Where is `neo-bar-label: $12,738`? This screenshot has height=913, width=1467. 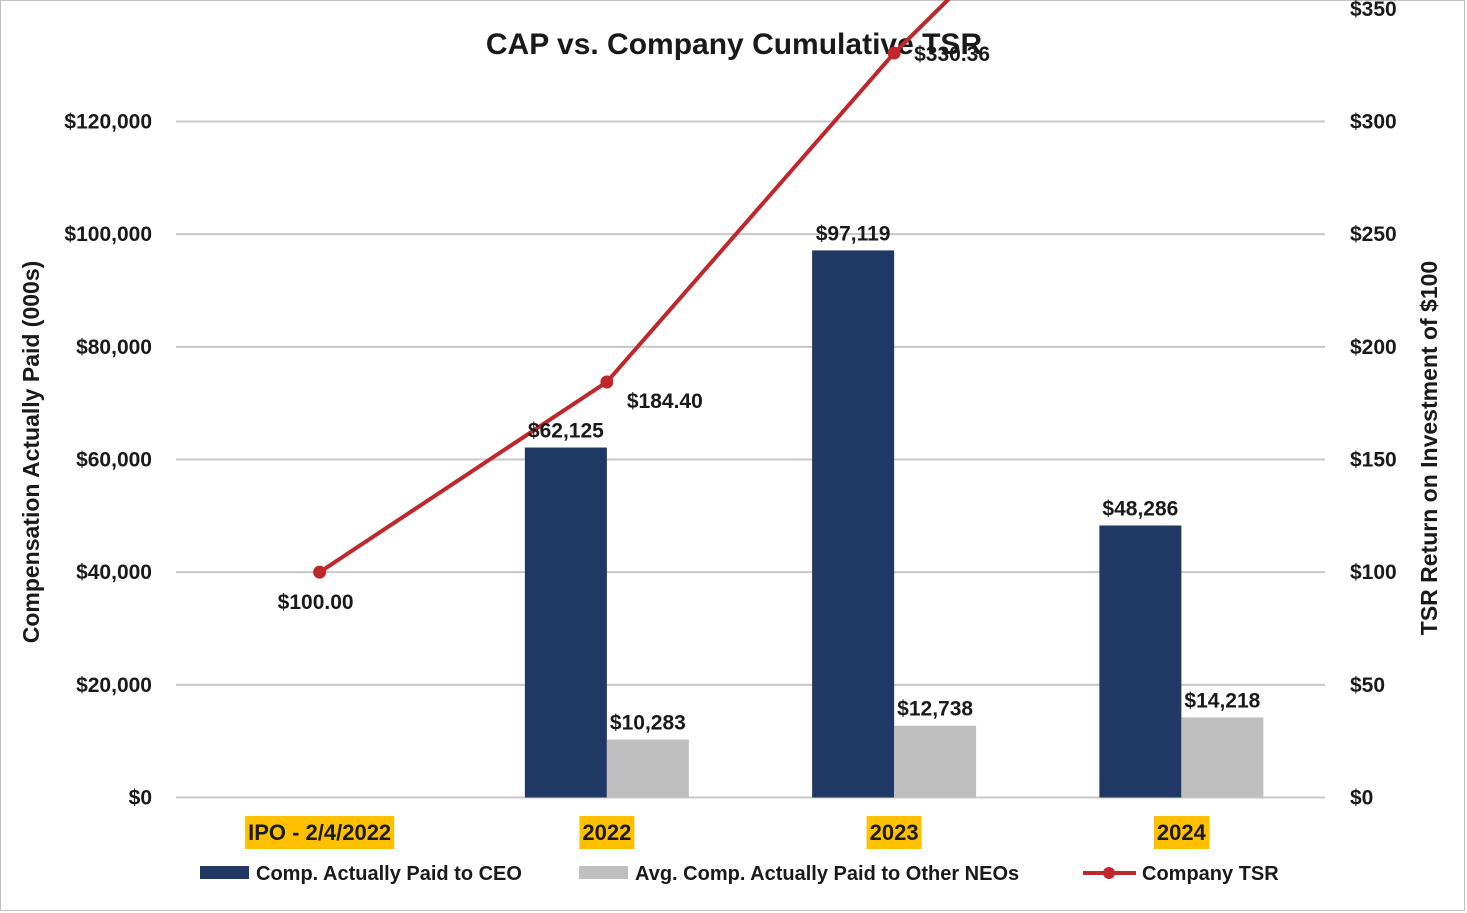 neo-bar-label: $12,738 is located at coordinates (935, 709).